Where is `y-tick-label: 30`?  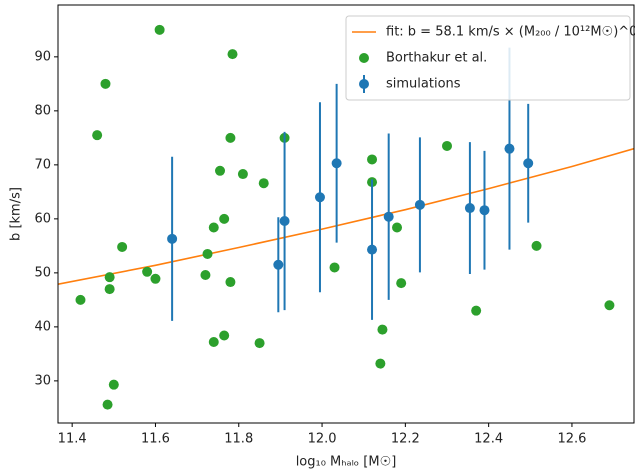 y-tick-label: 30 is located at coordinates (42, 380).